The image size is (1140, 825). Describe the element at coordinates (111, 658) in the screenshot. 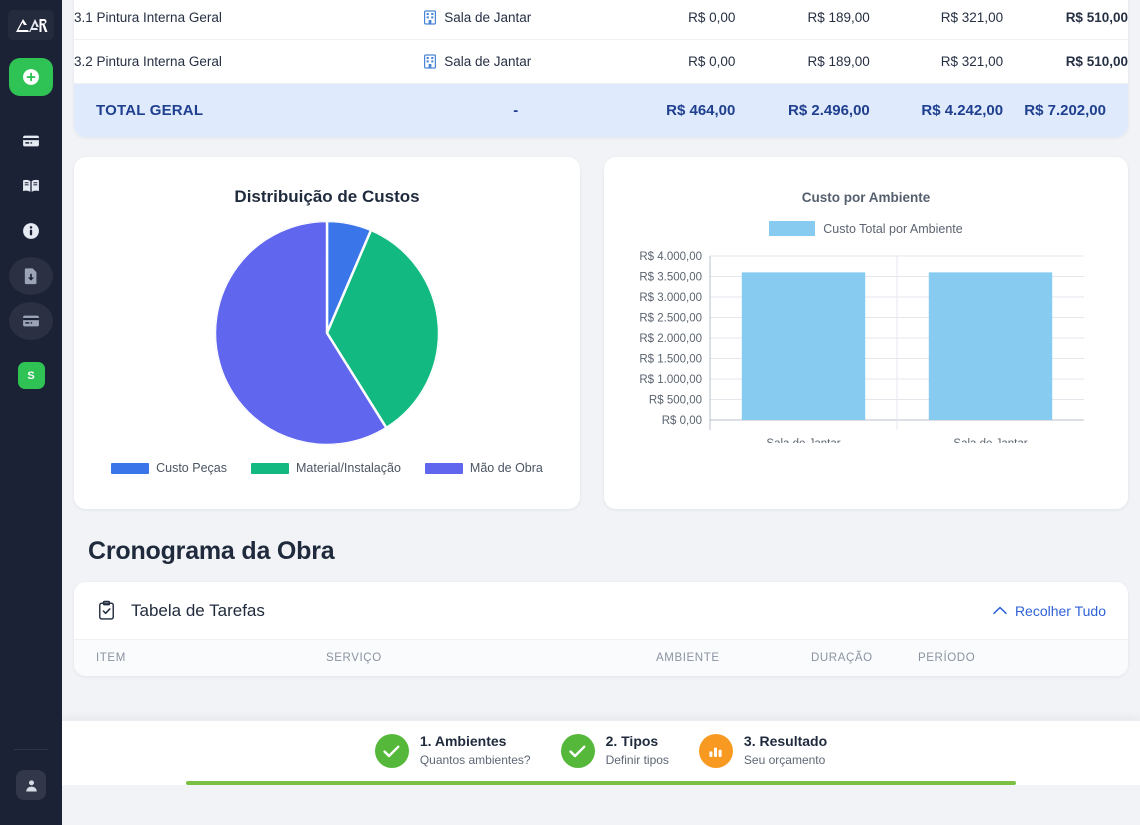

I see `column-header-item: ITEM` at that location.